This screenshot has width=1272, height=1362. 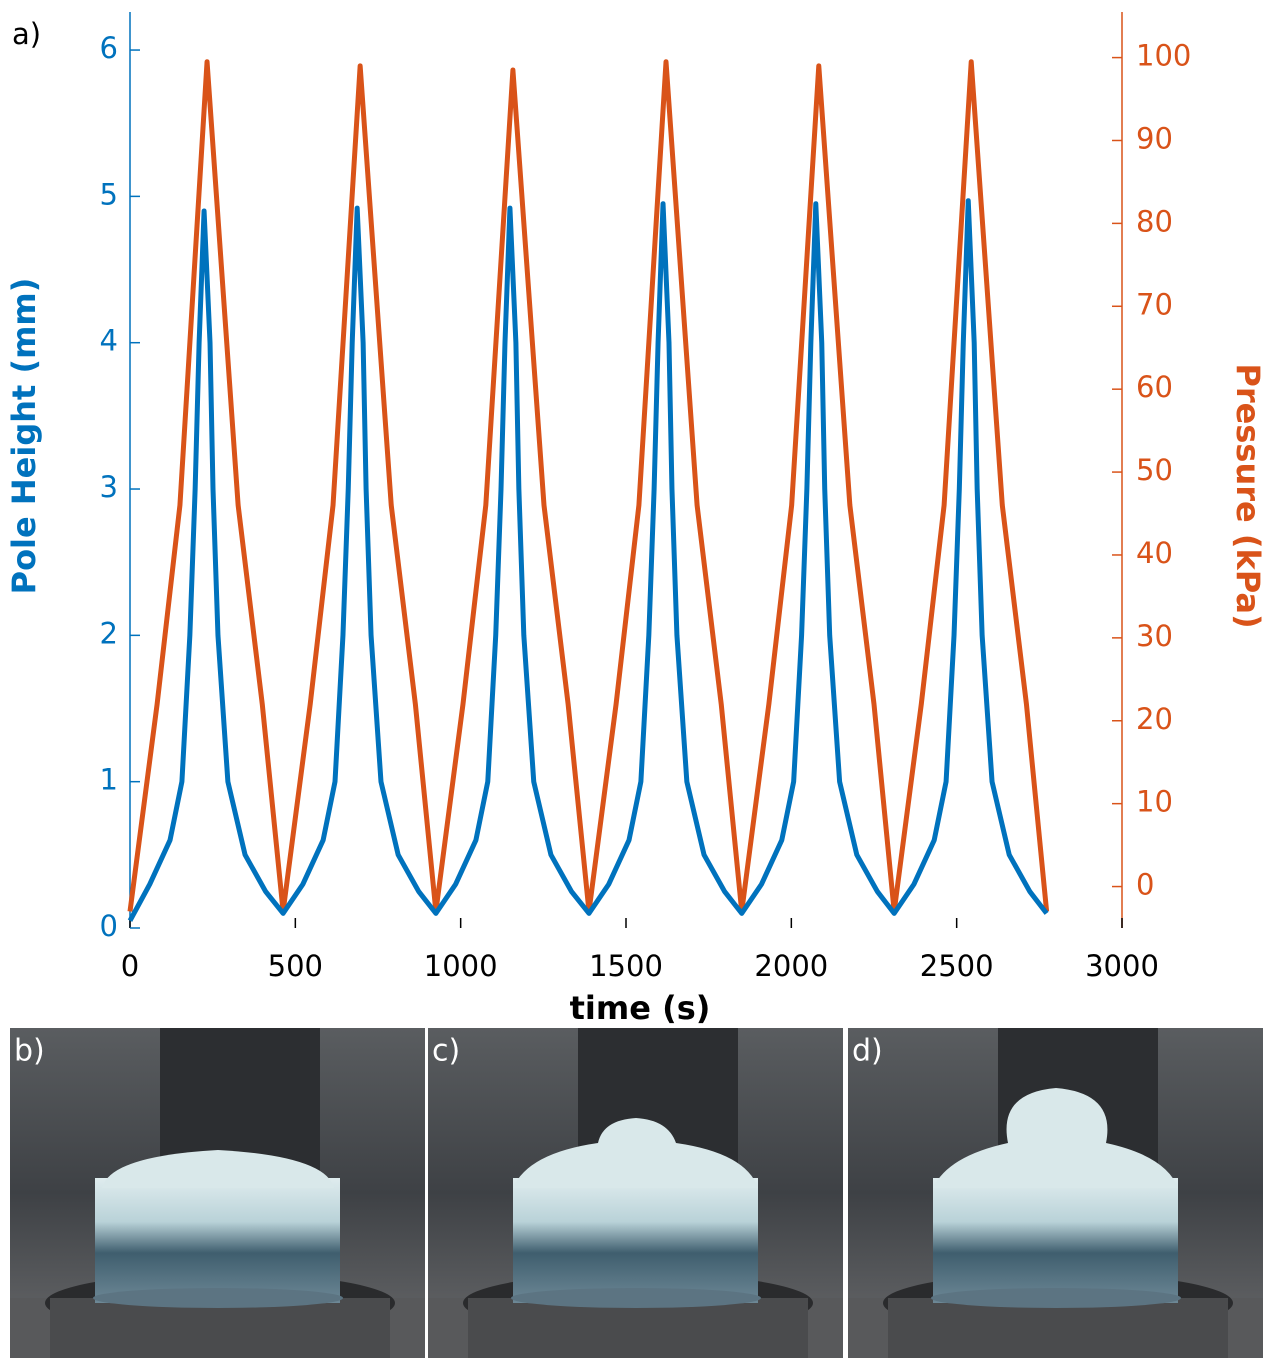 What do you see at coordinates (109, 194) in the screenshot?
I see `y-tick-label: 5` at bounding box center [109, 194].